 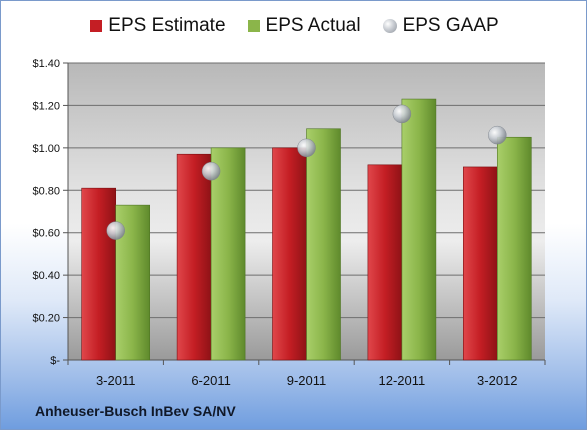 What do you see at coordinates (46, 276) in the screenshot?
I see `y-tick-label: $0.40` at bounding box center [46, 276].